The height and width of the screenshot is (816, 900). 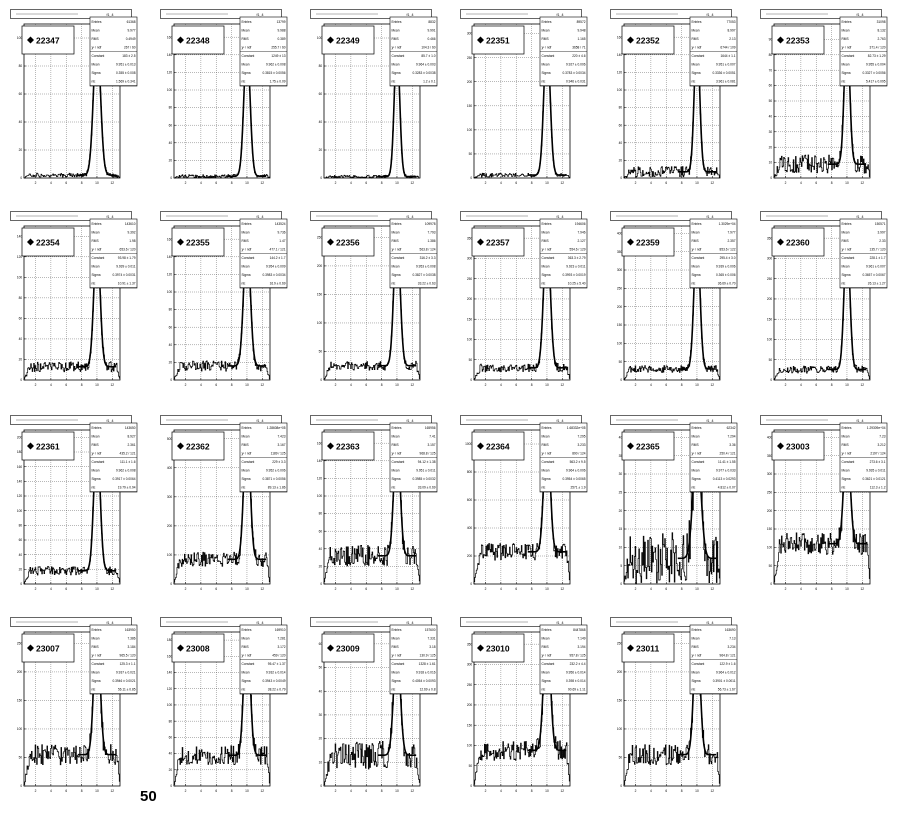 What do you see at coordinates (770, 259) in the screenshot?
I see `y-tick-label: 300` at bounding box center [770, 259].